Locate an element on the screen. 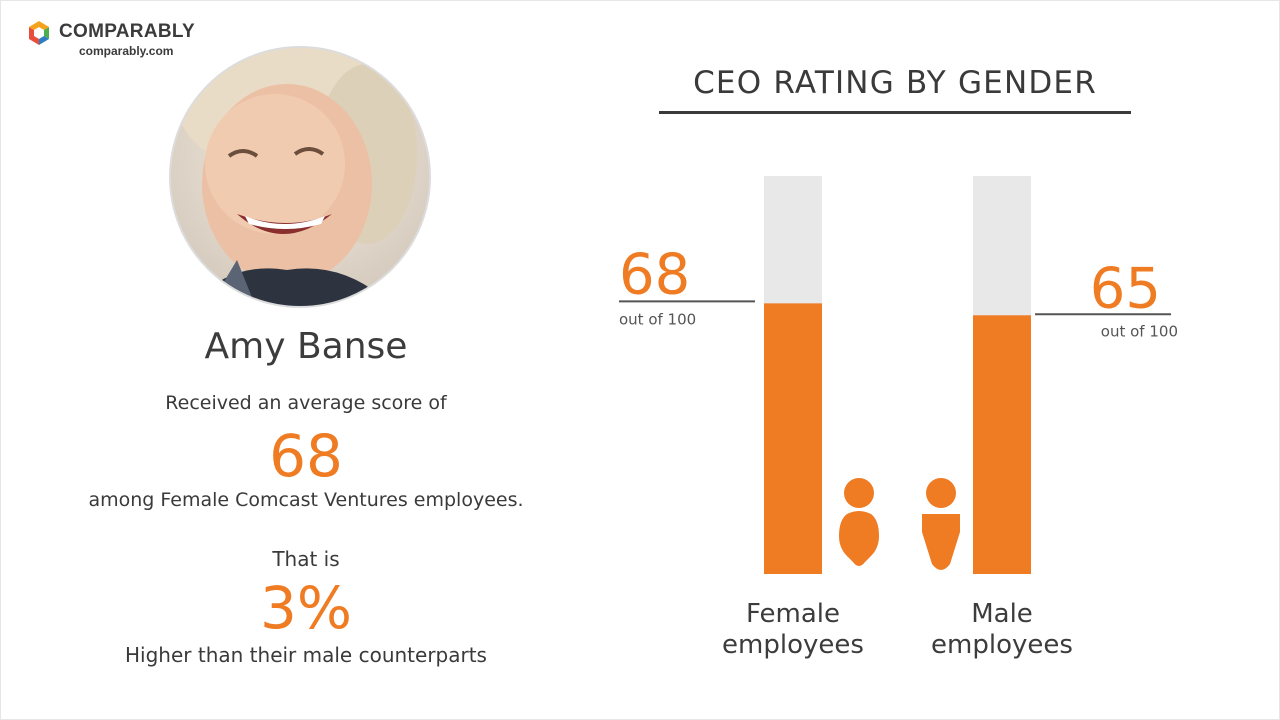  bar-female is located at coordinates (793, 438).